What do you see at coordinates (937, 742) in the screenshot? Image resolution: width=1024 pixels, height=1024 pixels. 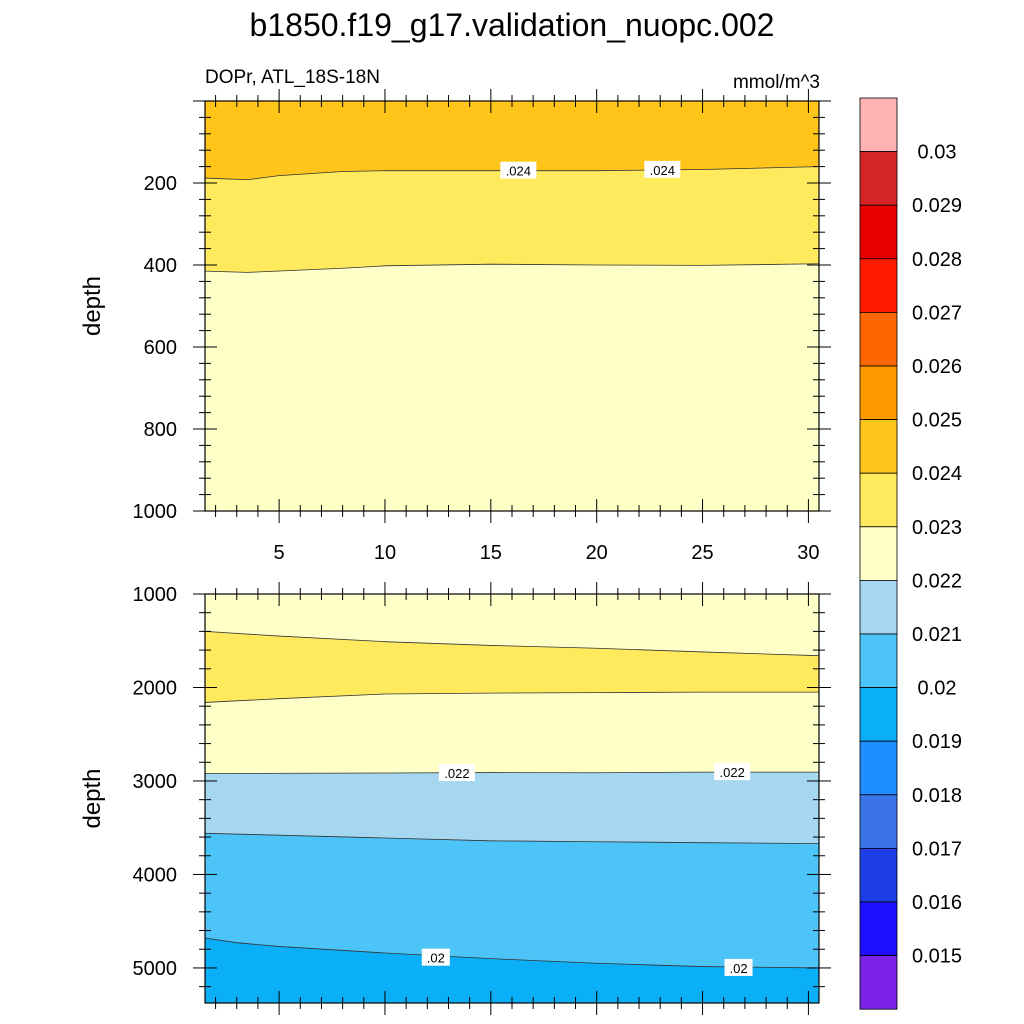 I see `colorbar-level-label: 0.019` at bounding box center [937, 742].